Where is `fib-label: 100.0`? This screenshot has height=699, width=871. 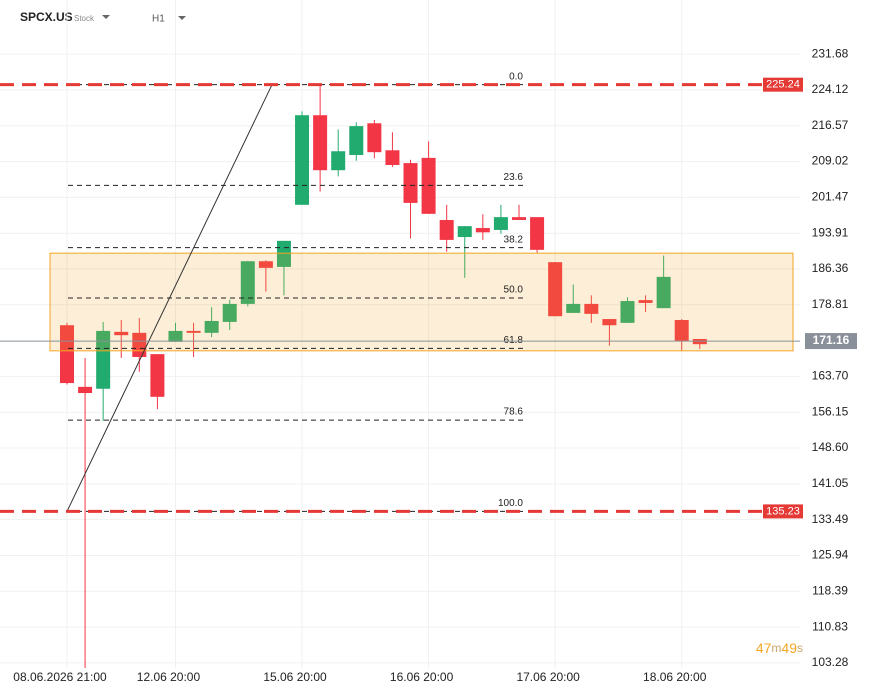
fib-label: 100.0 is located at coordinates (510, 503).